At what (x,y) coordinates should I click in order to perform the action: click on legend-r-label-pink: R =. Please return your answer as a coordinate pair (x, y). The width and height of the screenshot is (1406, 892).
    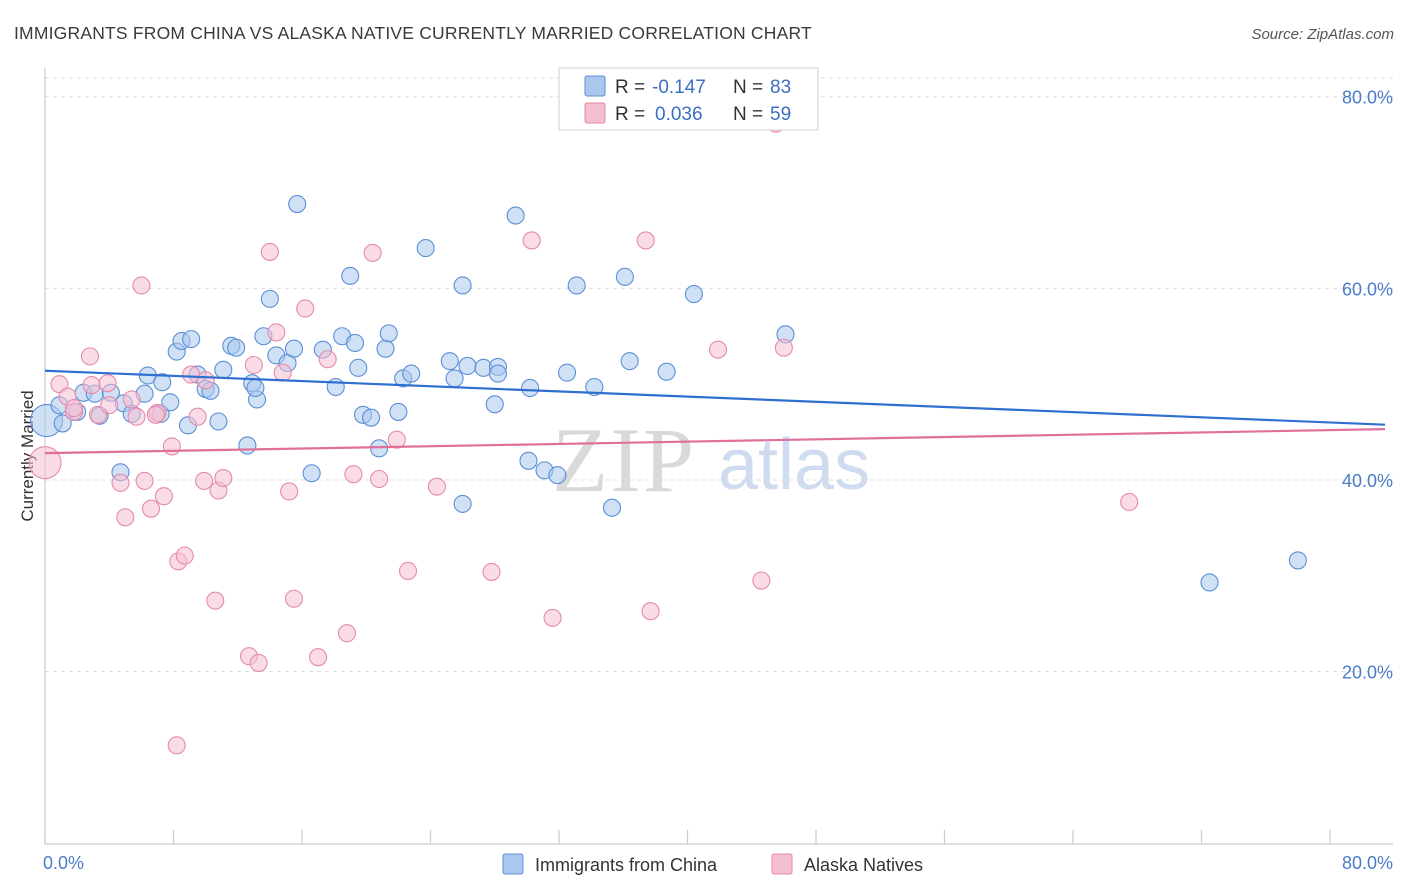
    Looking at the image, I should click on (630, 114).